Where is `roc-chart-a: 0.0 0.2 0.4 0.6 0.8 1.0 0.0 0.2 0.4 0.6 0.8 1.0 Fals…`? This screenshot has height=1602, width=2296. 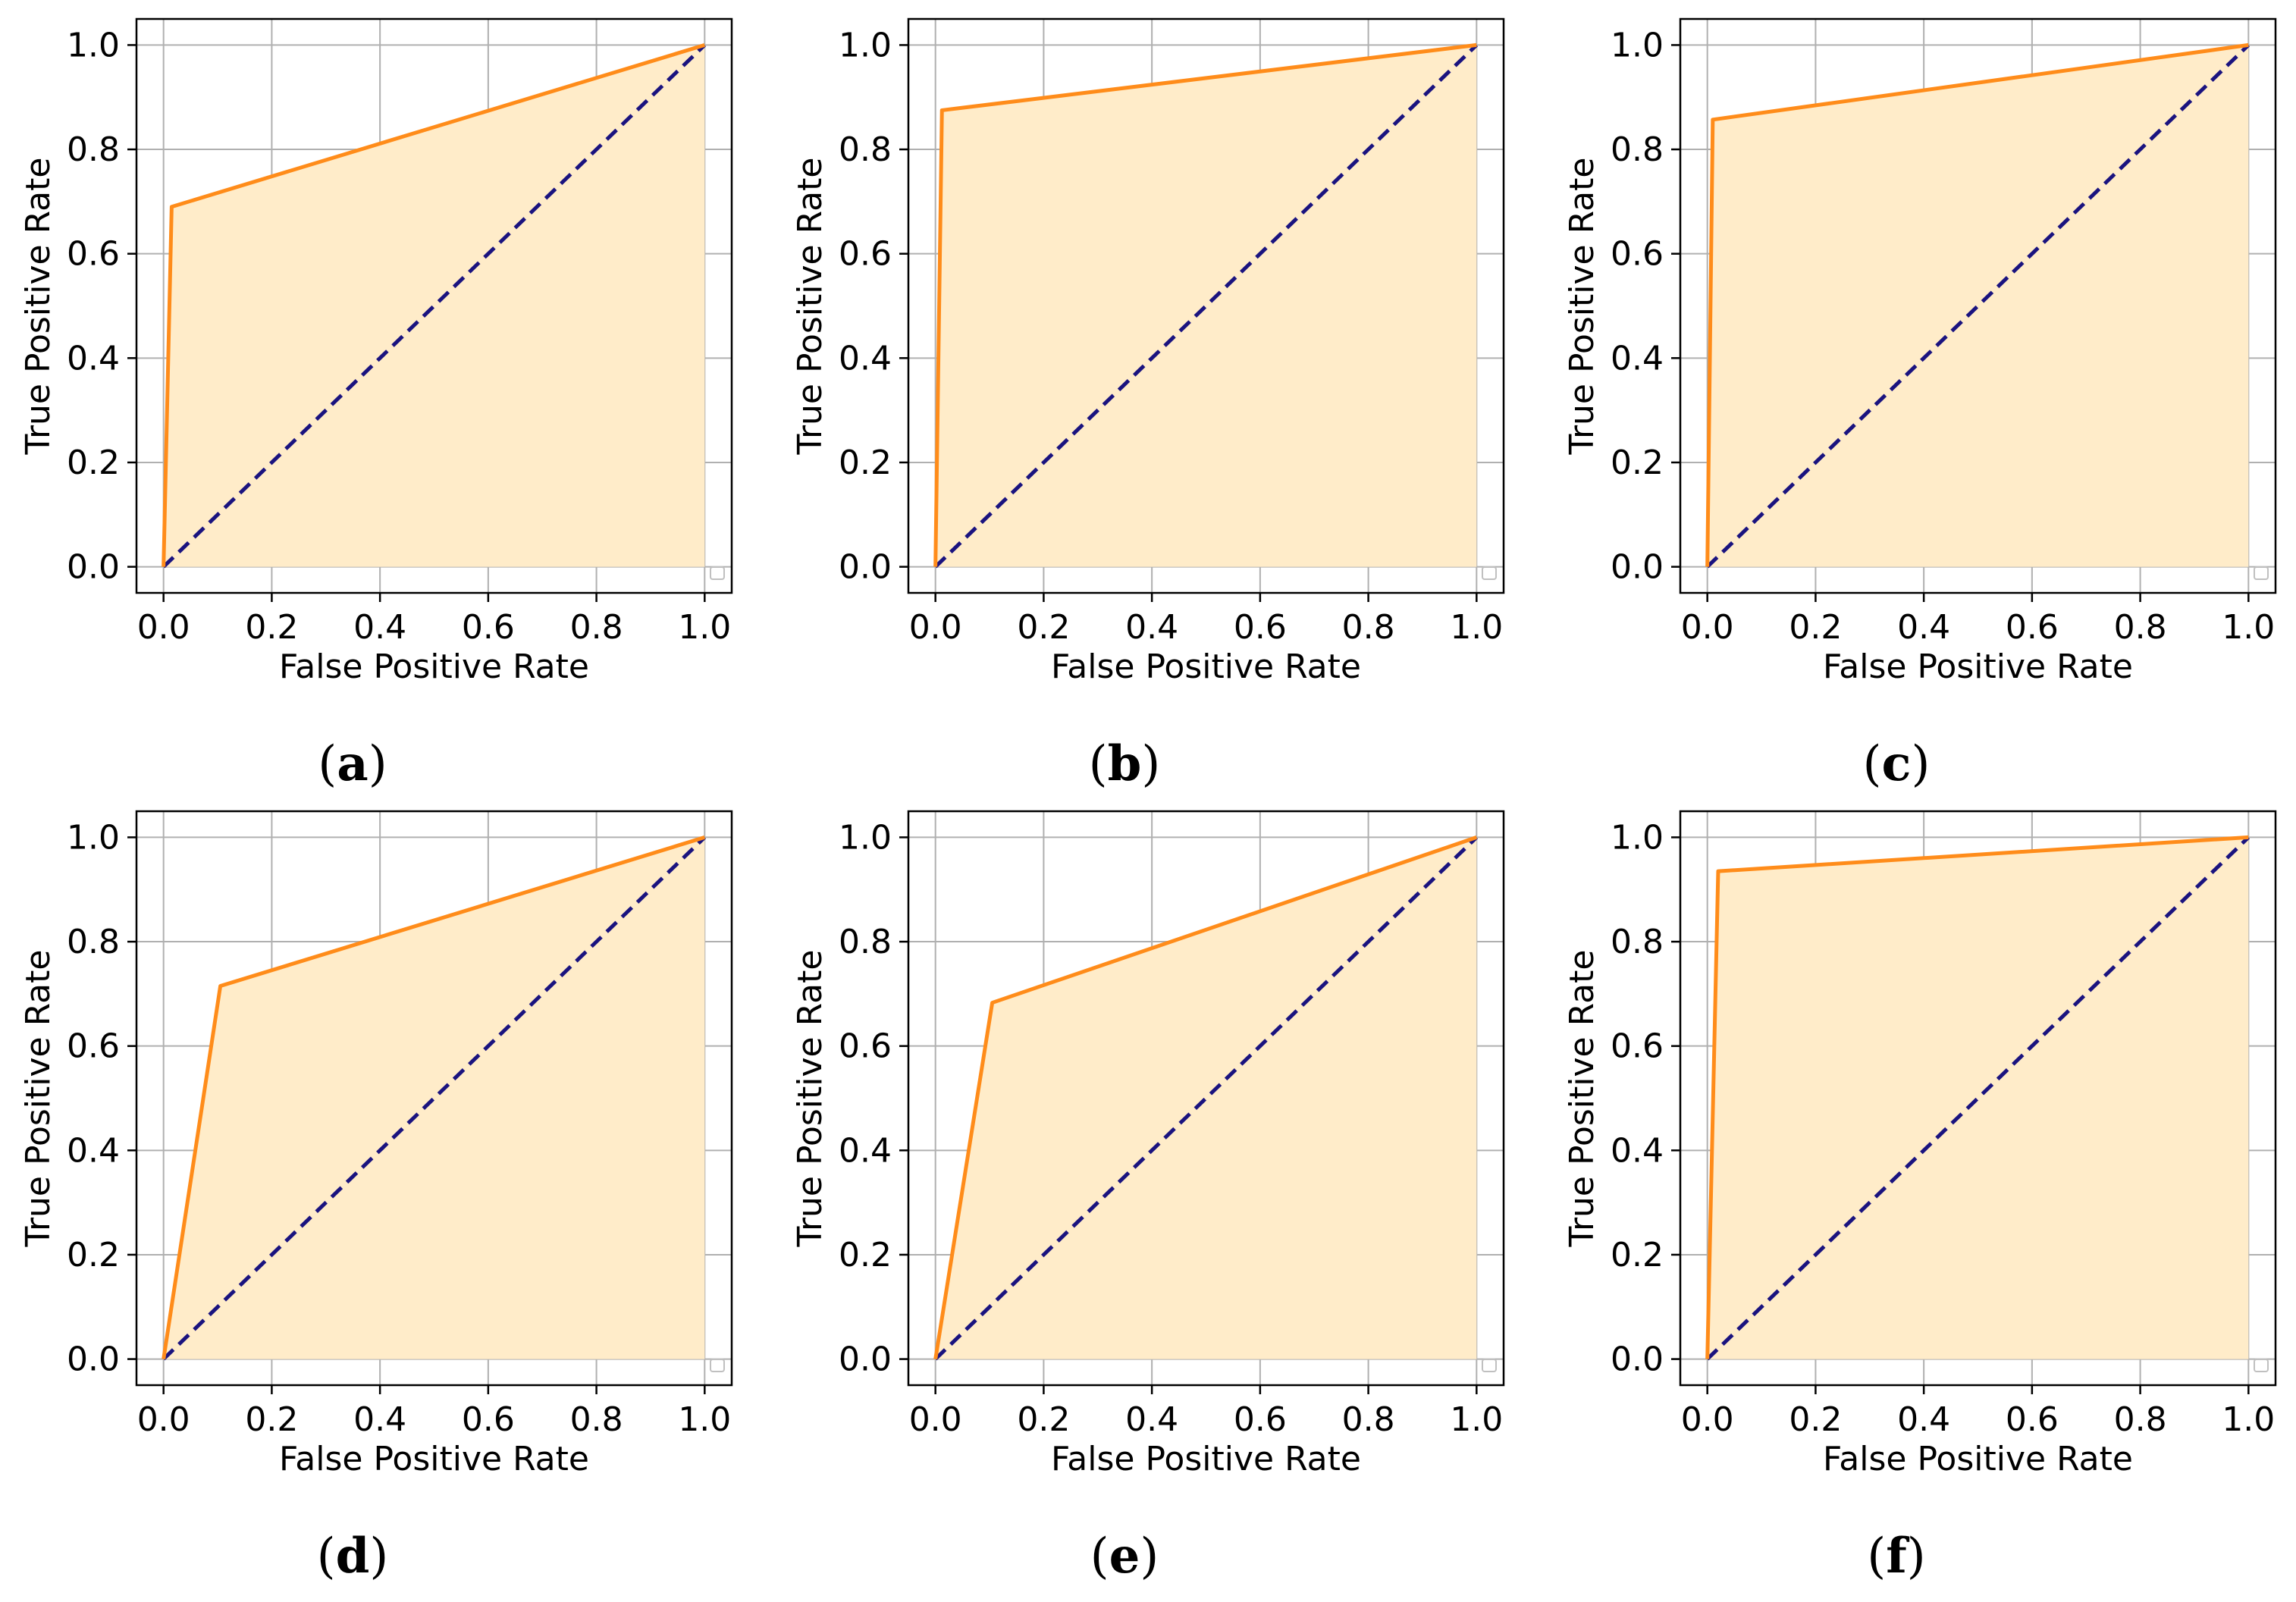
roc-chart-a: 0.0 0.2 0.4 0.6 0.8 1.0 0.0 0.2 0.4 0.6 0.8 1.0 Fals… is located at coordinates (376, 351).